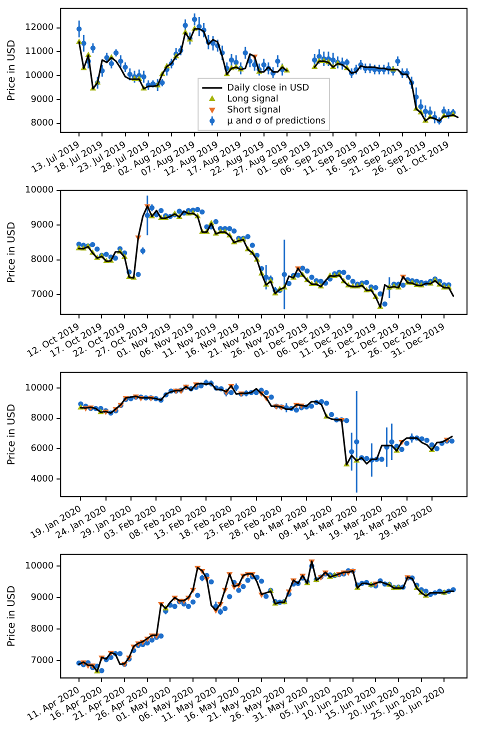 The width and height of the screenshot is (477, 731). I want to click on legend-label: μ and σ of predictions, so click(276, 121).